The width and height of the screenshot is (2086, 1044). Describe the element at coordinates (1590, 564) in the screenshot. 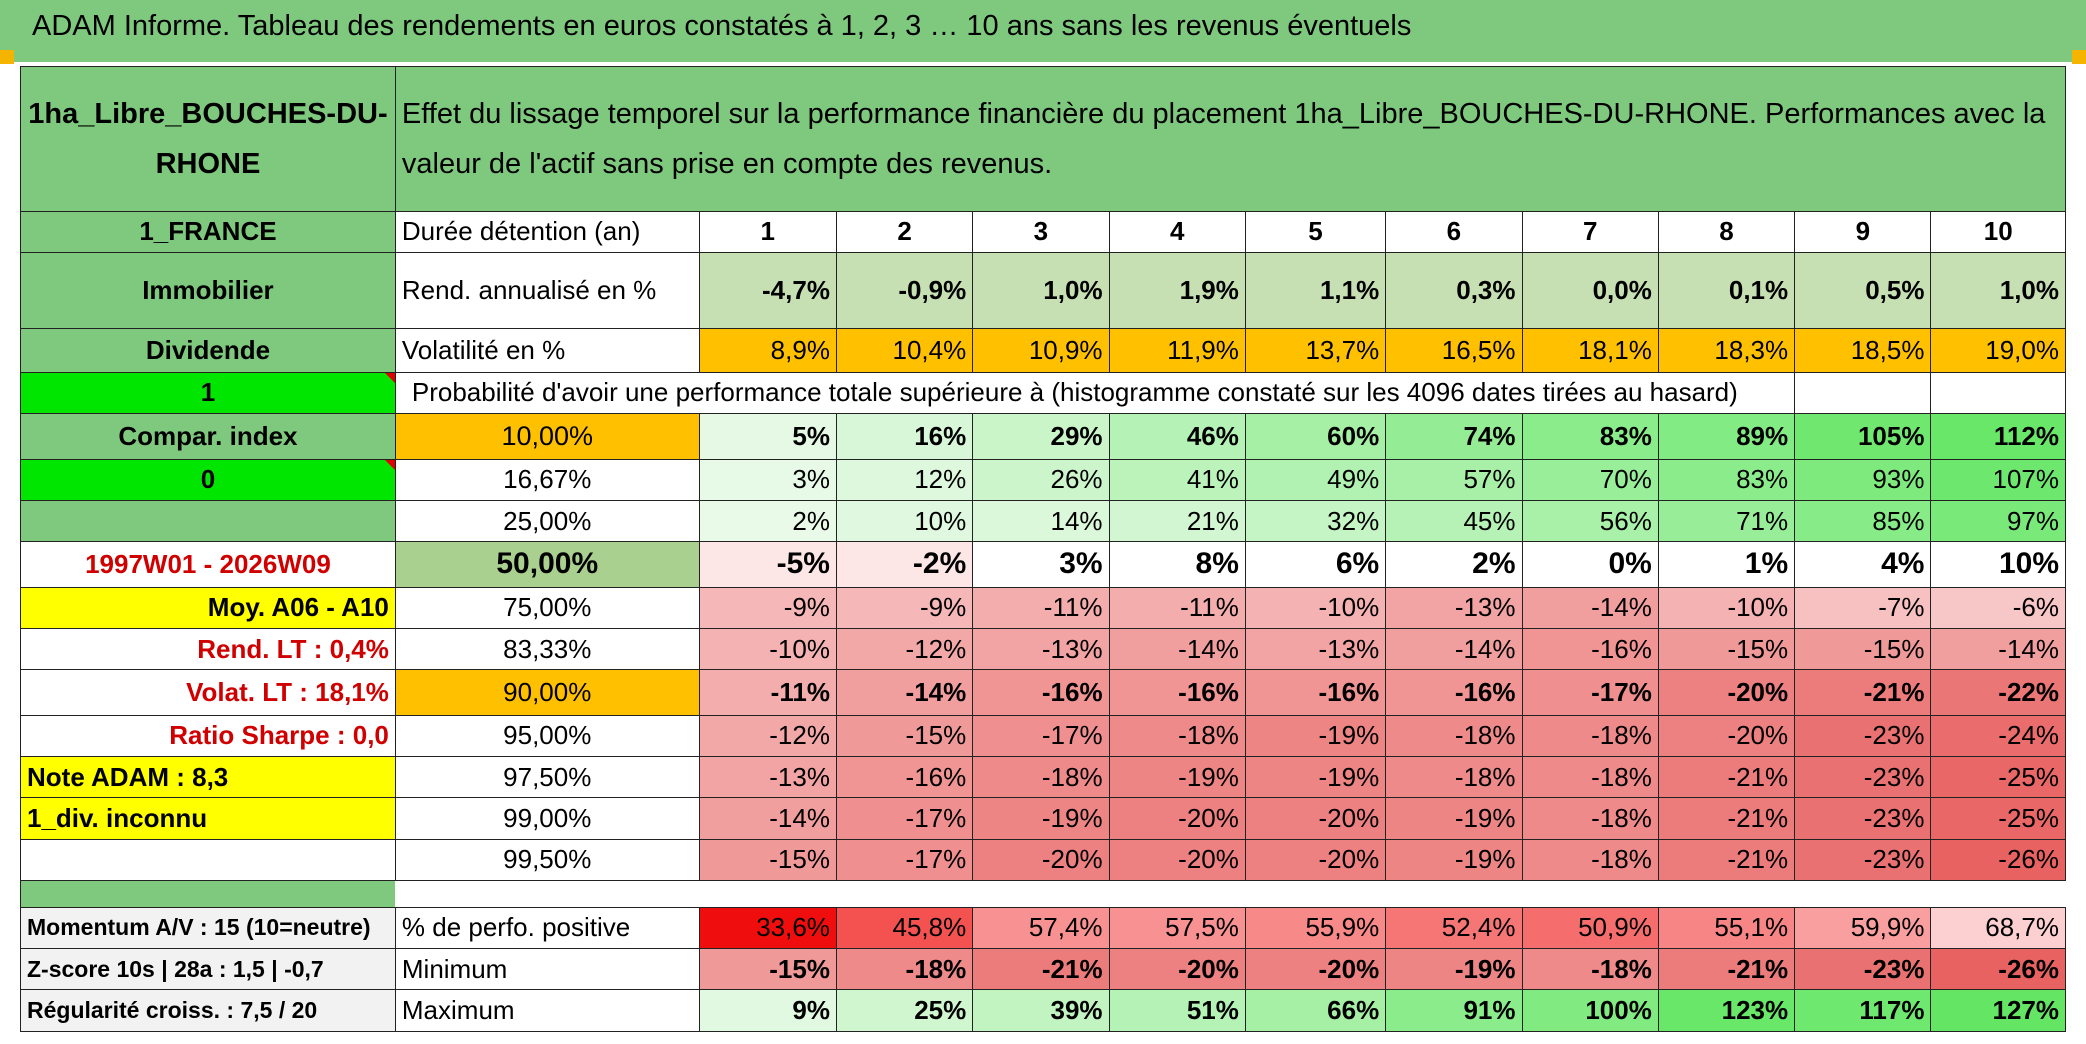

I see `probability-value: 0%` at that location.